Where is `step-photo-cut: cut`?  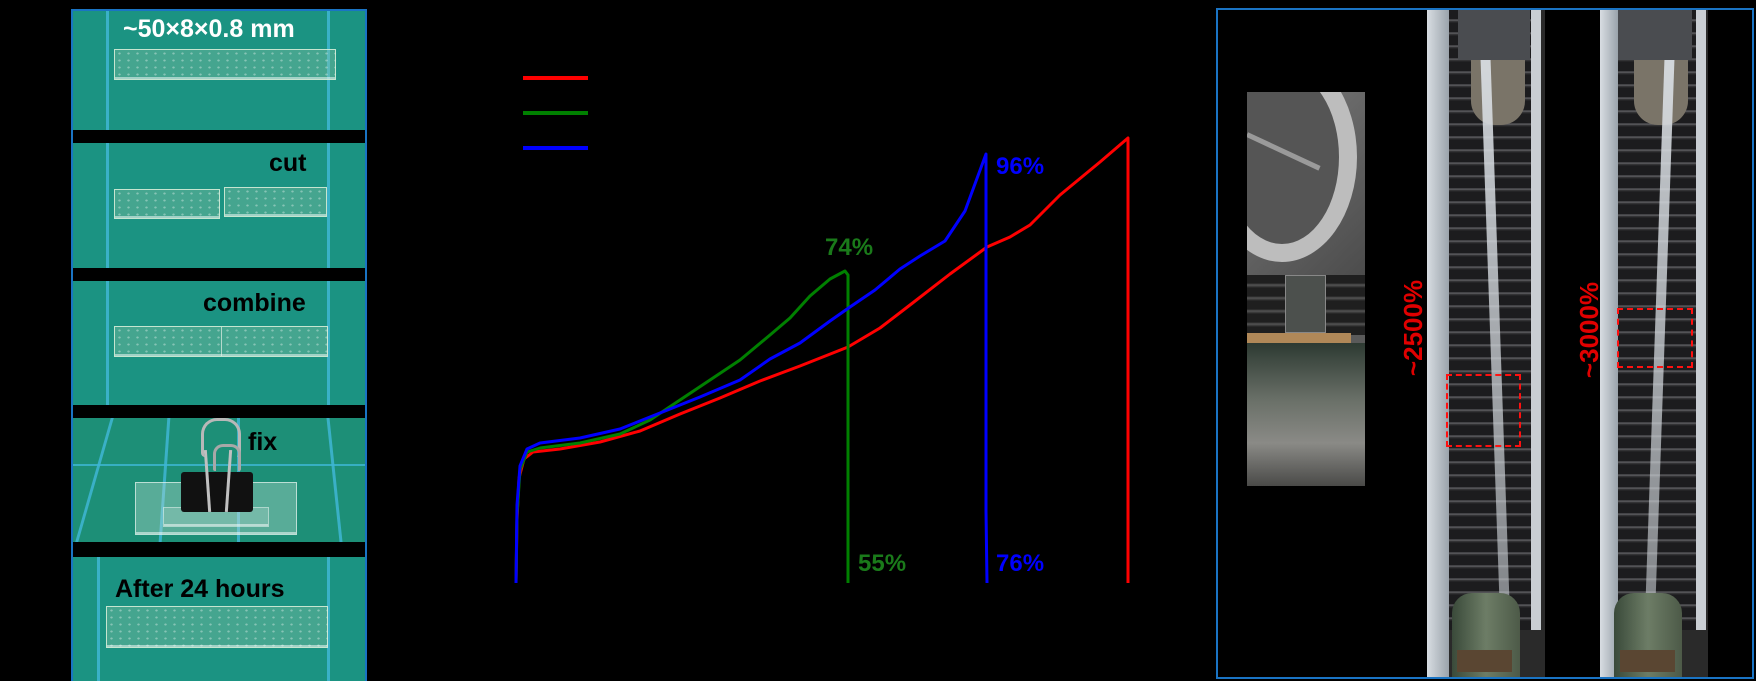 step-photo-cut: cut is located at coordinates (219, 205).